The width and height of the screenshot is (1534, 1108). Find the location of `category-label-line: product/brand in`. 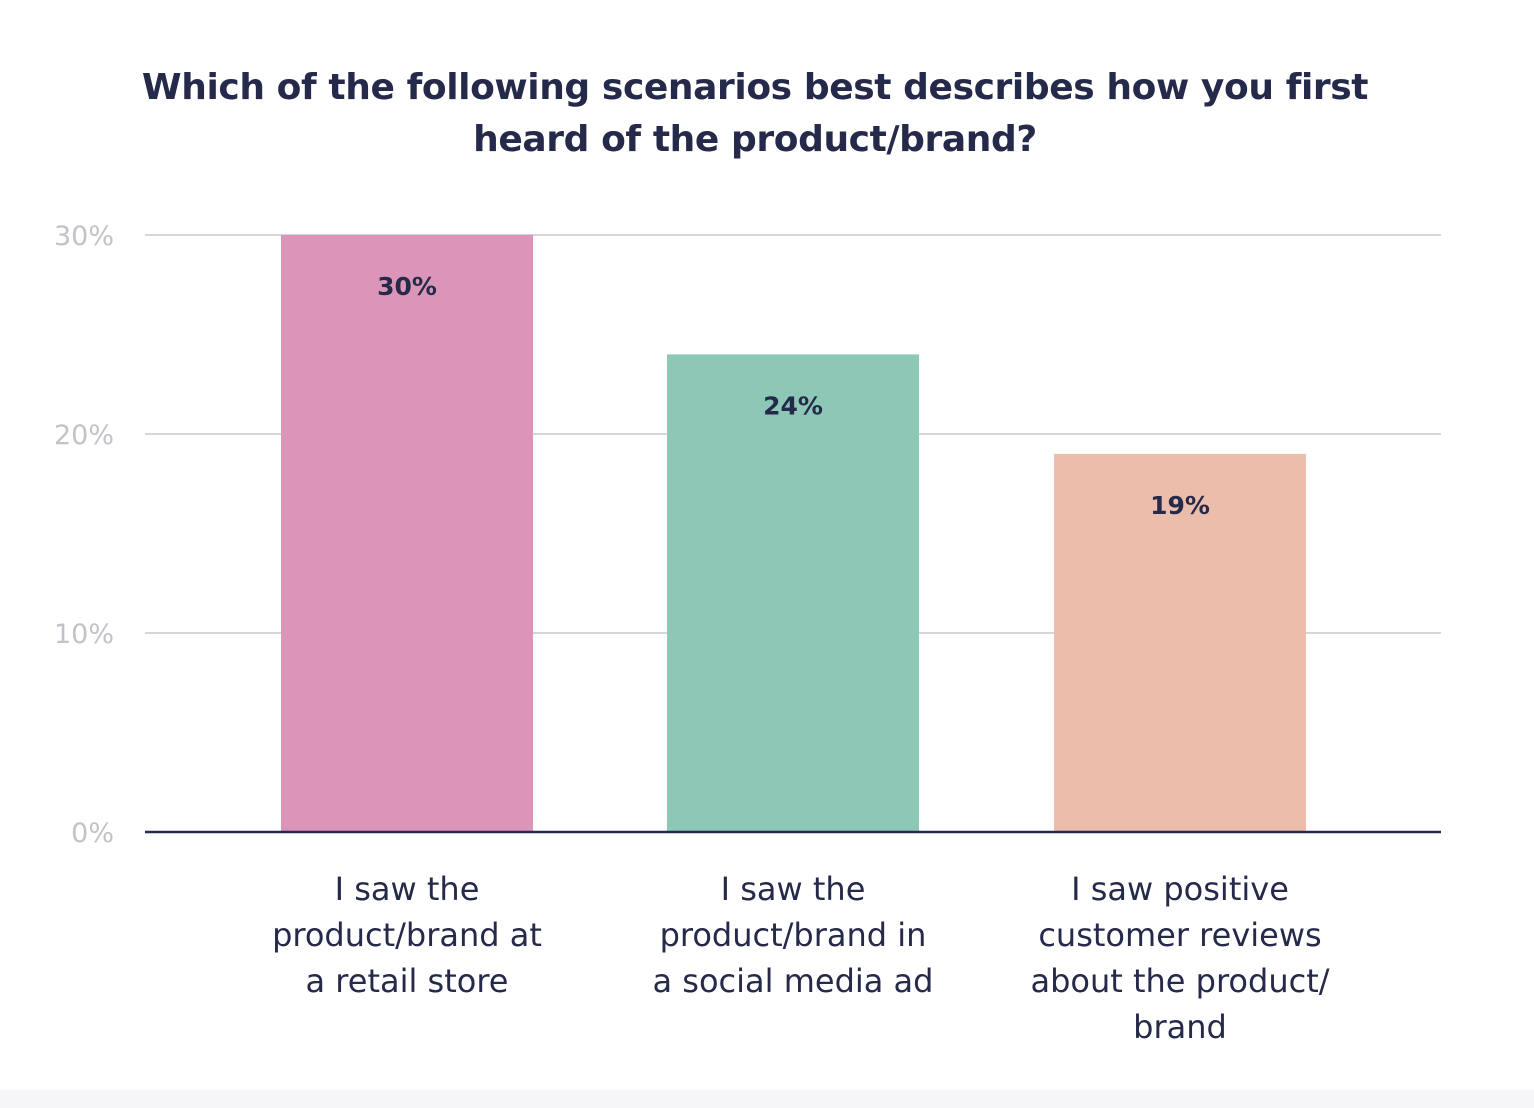

category-label-line: product/brand in is located at coordinates (793, 935).